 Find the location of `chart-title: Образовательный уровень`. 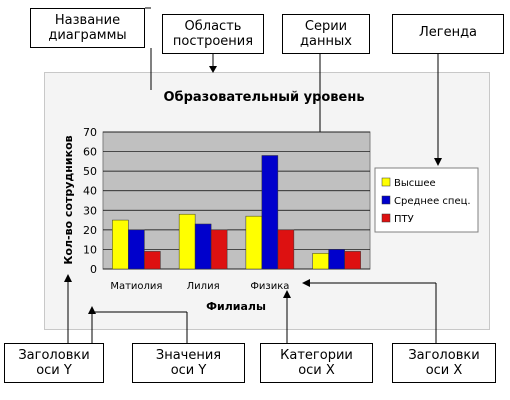

chart-title: Образовательный уровень is located at coordinates (263, 97).